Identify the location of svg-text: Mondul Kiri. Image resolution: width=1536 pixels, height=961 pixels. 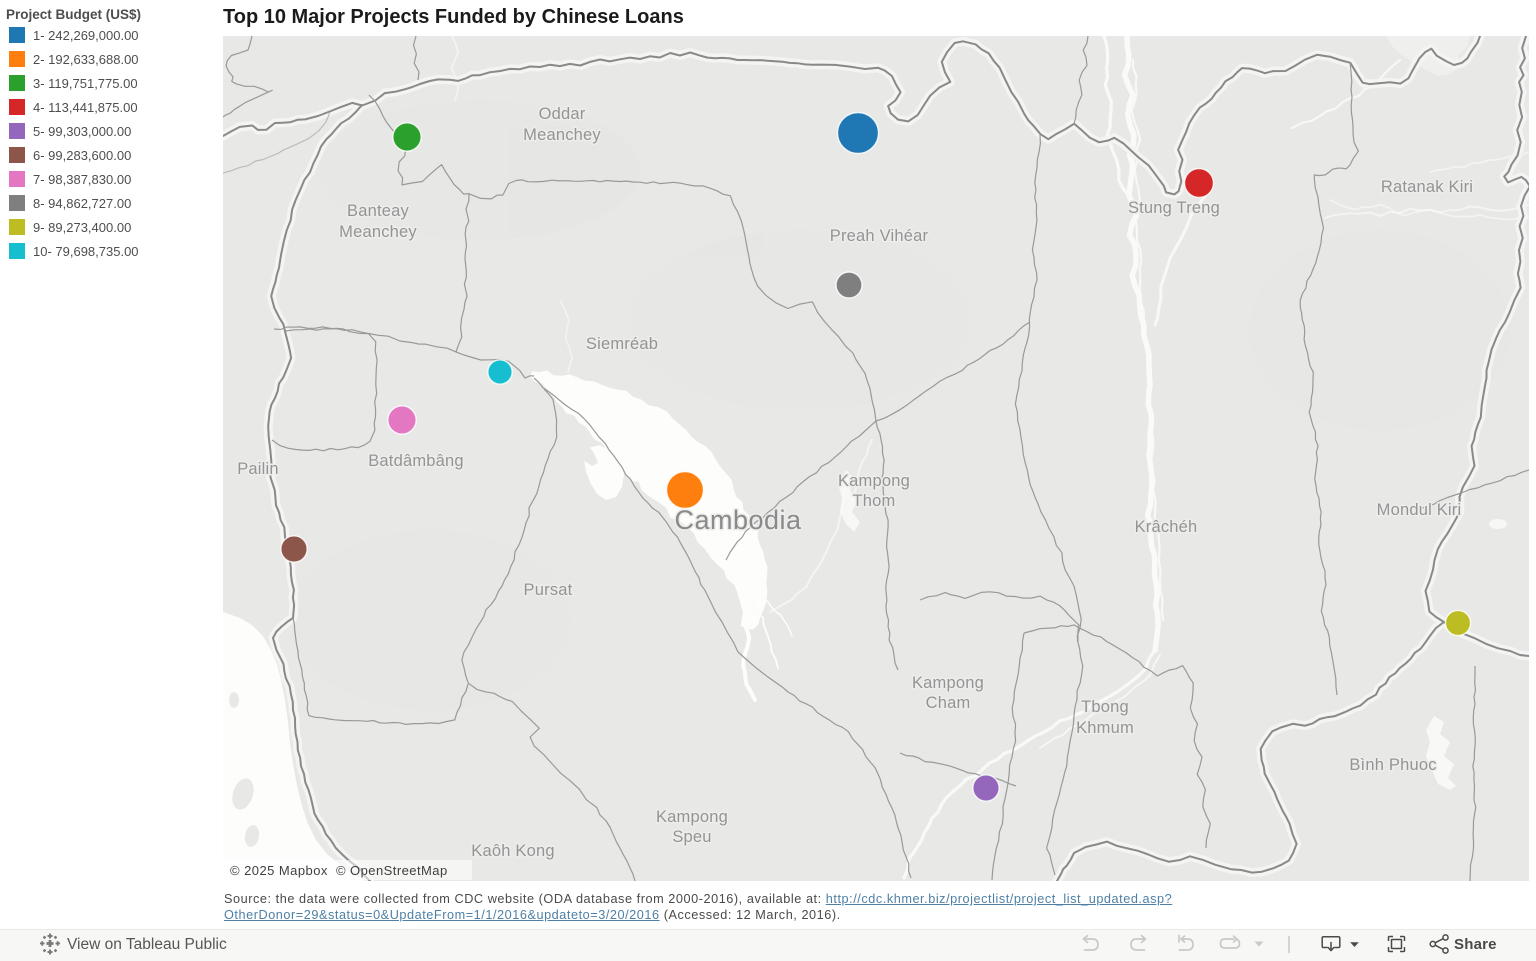
(1419, 510).